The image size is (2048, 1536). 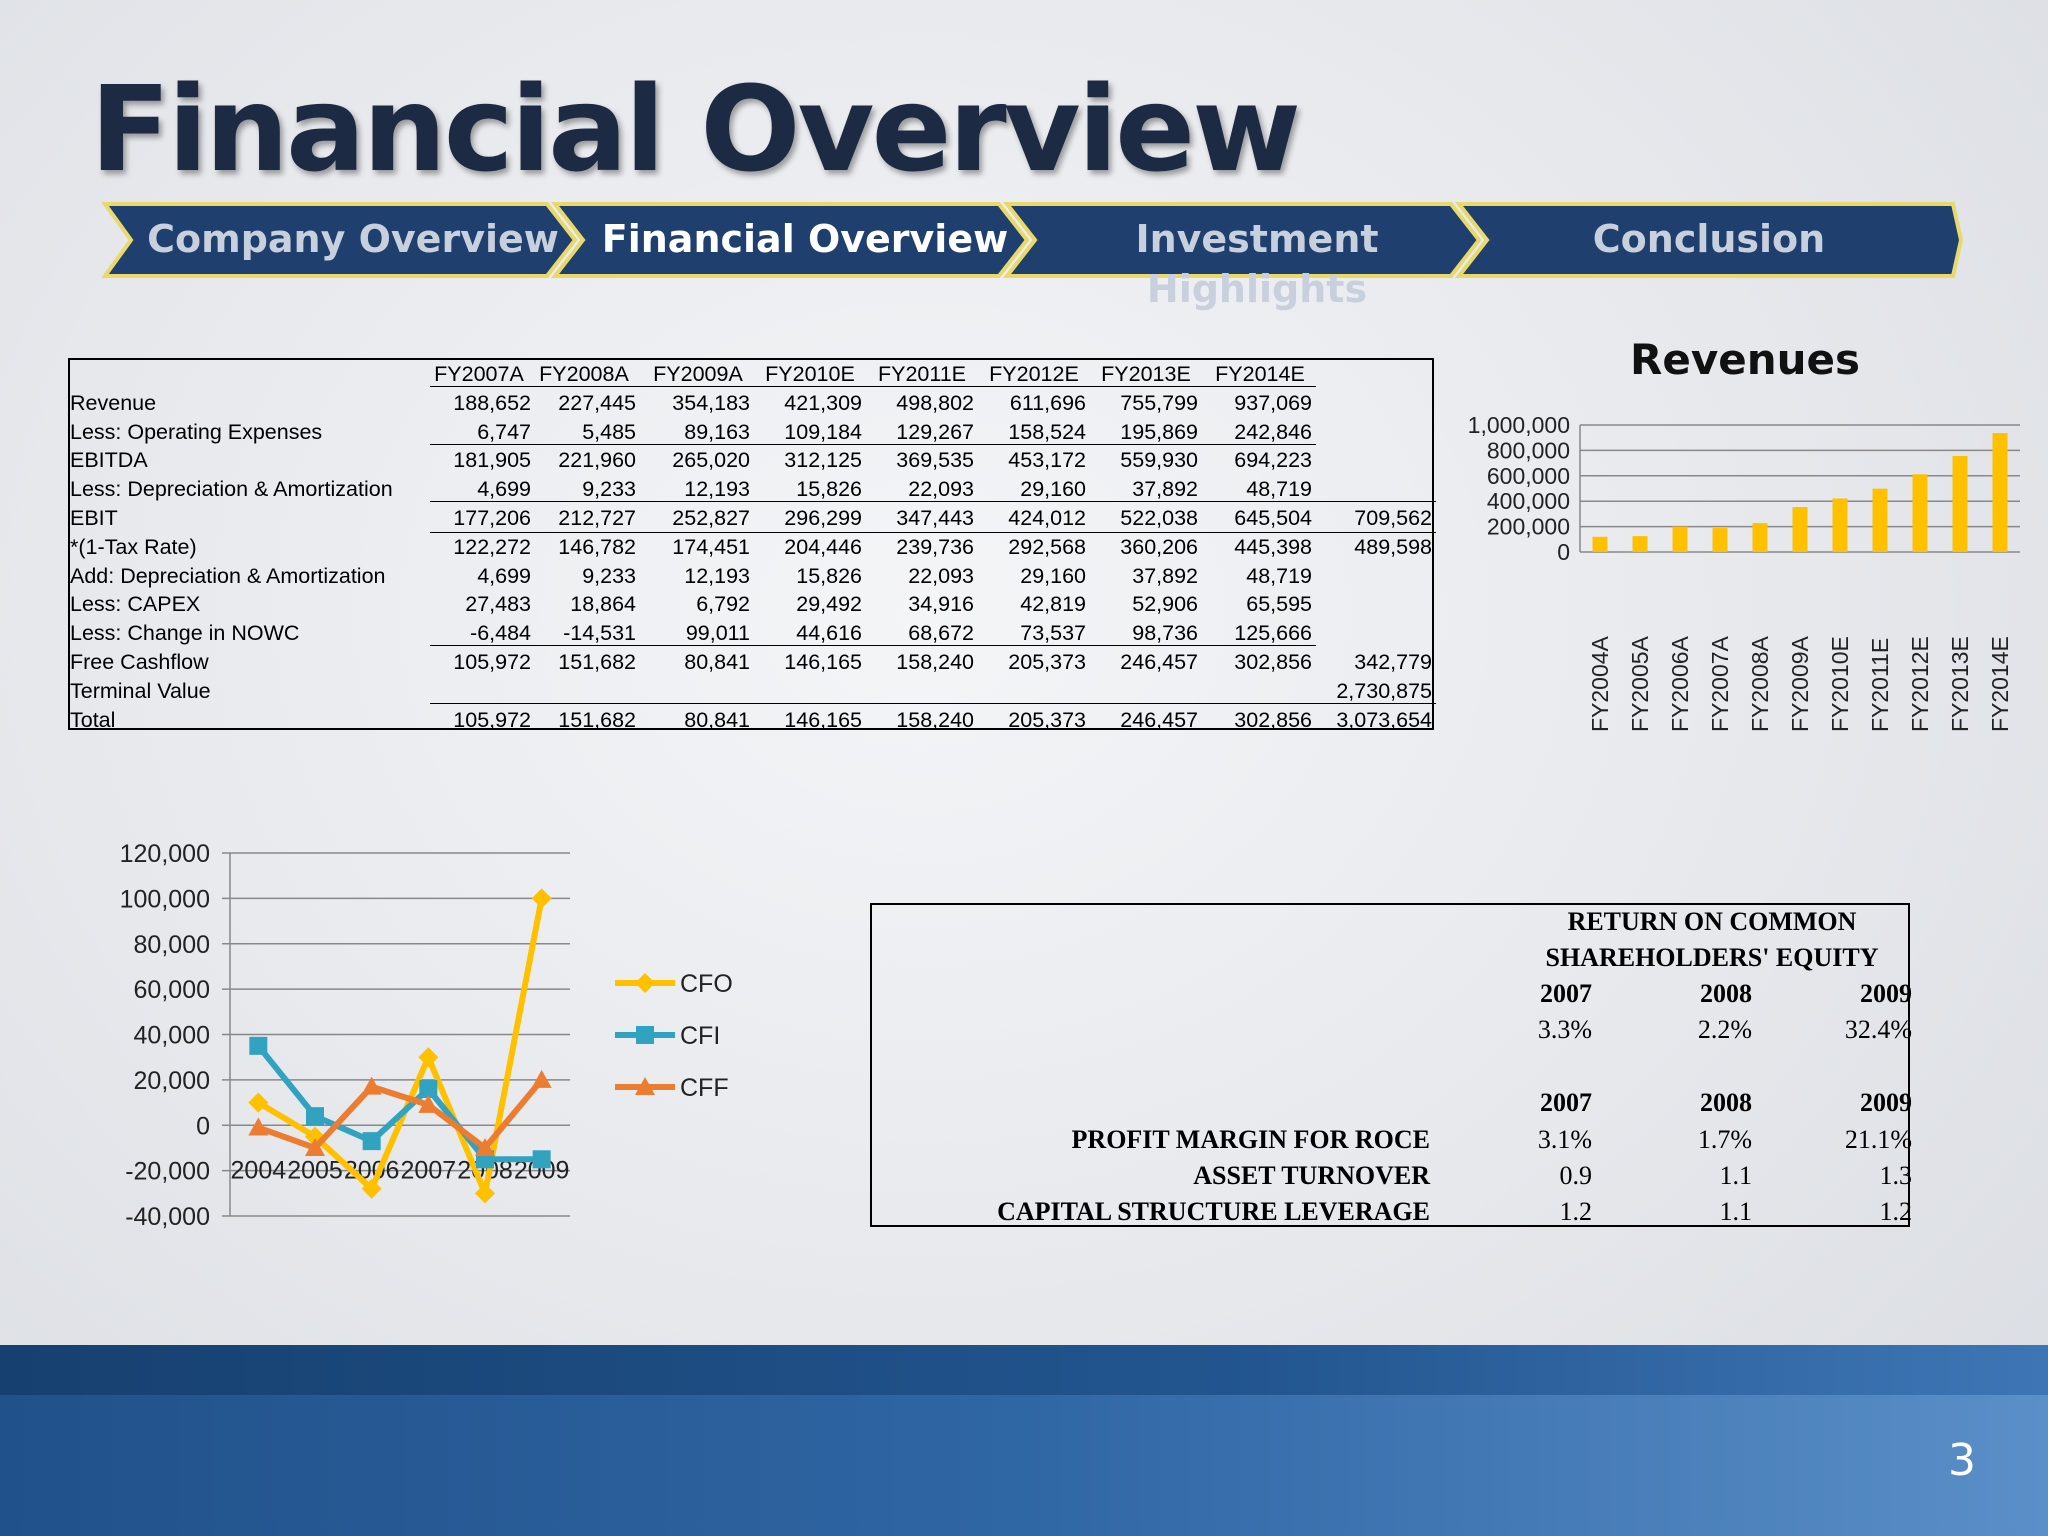 What do you see at coordinates (398, 1103) in the screenshot?
I see `series-line-cfi` at bounding box center [398, 1103].